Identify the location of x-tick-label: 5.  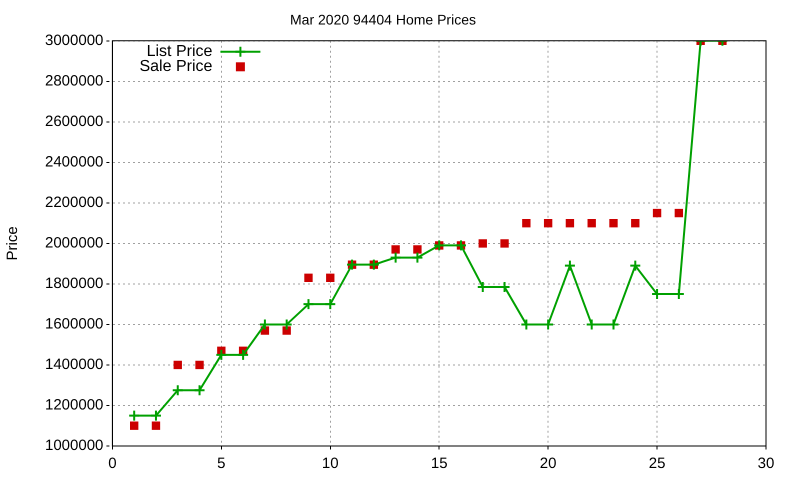
(221, 463).